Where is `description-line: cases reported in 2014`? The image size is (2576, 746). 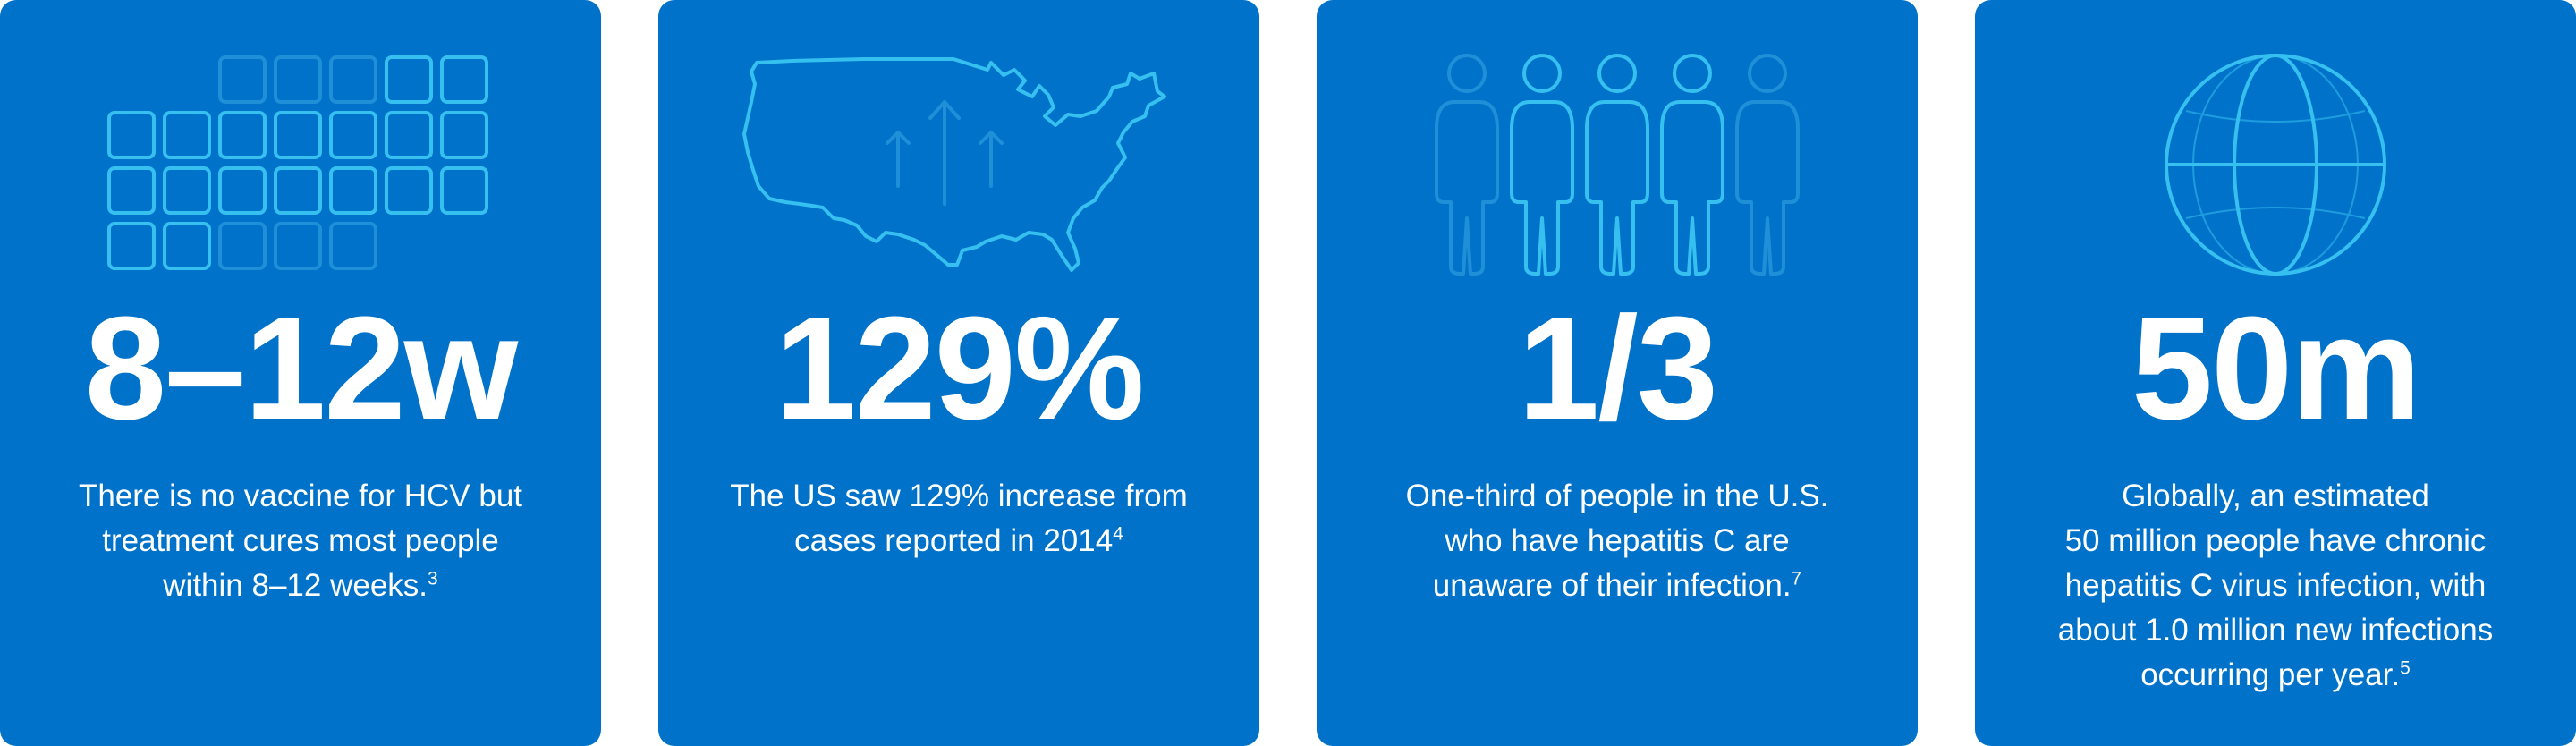
description-line: cases reported in 2014 is located at coordinates (954, 540).